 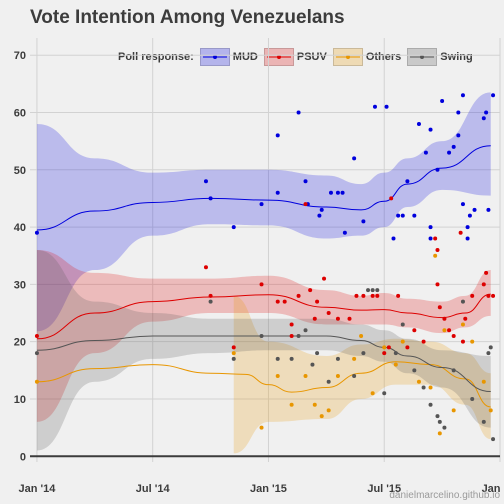 What do you see at coordinates (268, 489) in the screenshot?
I see `x-tick-label: Jan '15` at bounding box center [268, 489].